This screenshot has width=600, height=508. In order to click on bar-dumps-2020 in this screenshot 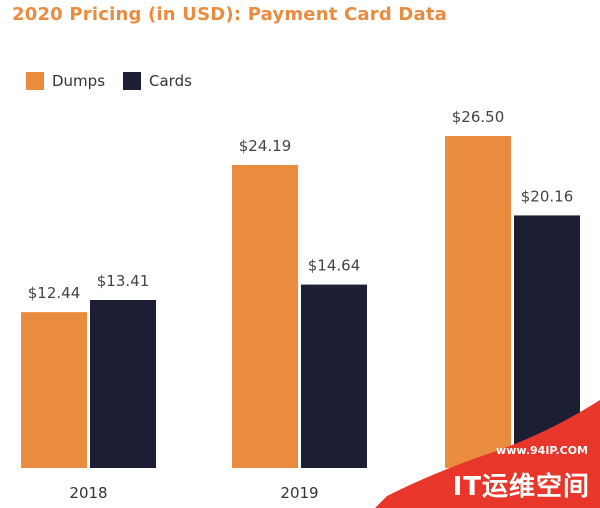, I will do `click(478, 302)`.